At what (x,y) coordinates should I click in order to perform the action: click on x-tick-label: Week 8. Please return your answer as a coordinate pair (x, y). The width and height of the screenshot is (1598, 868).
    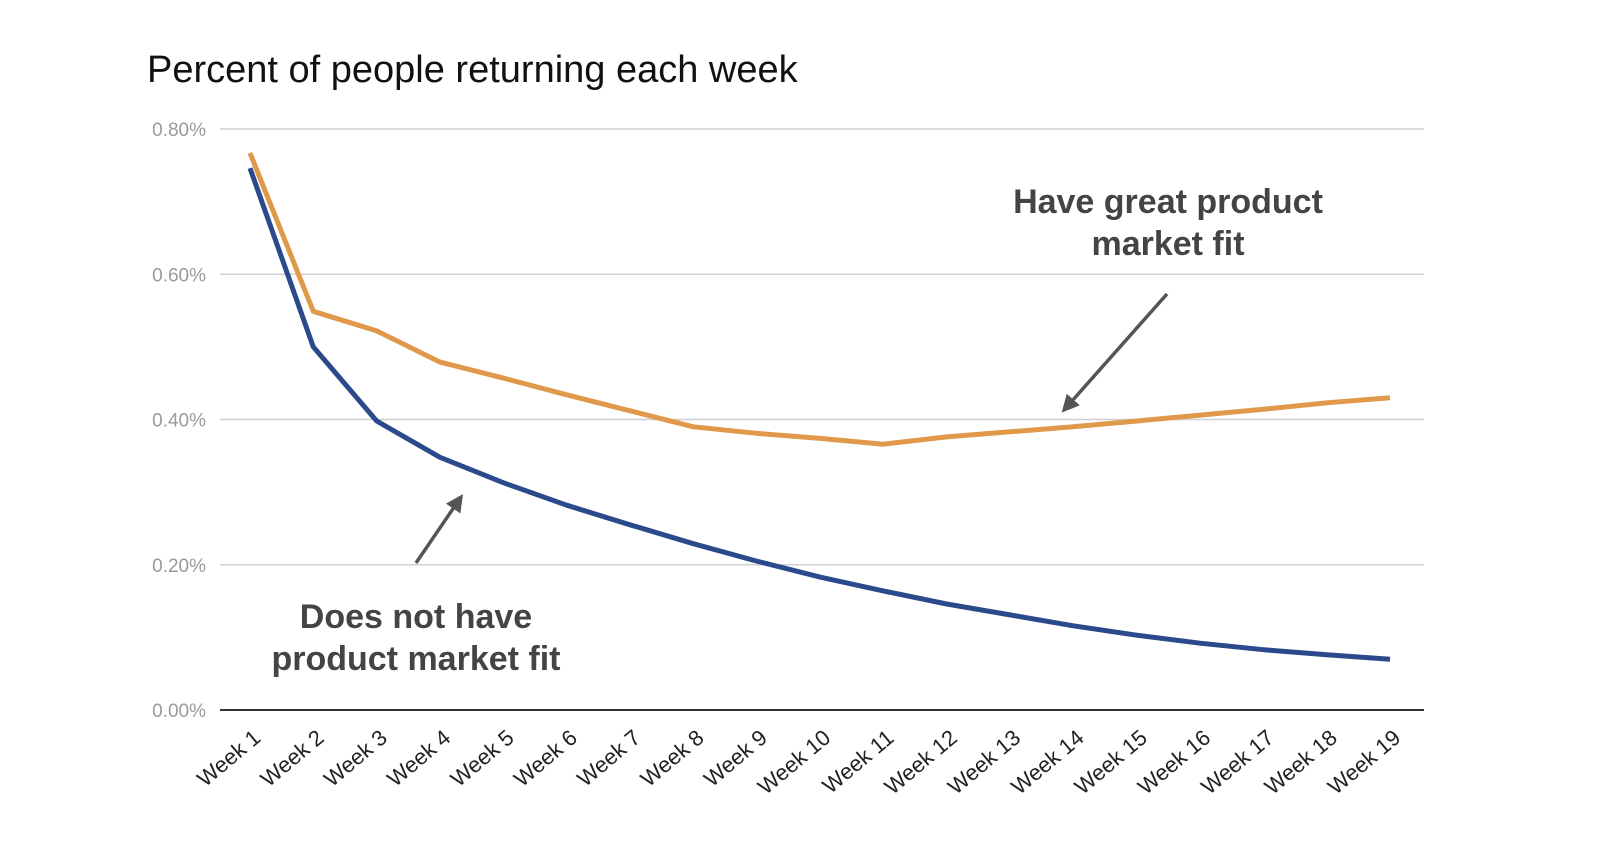
    Looking at the image, I should click on (672, 758).